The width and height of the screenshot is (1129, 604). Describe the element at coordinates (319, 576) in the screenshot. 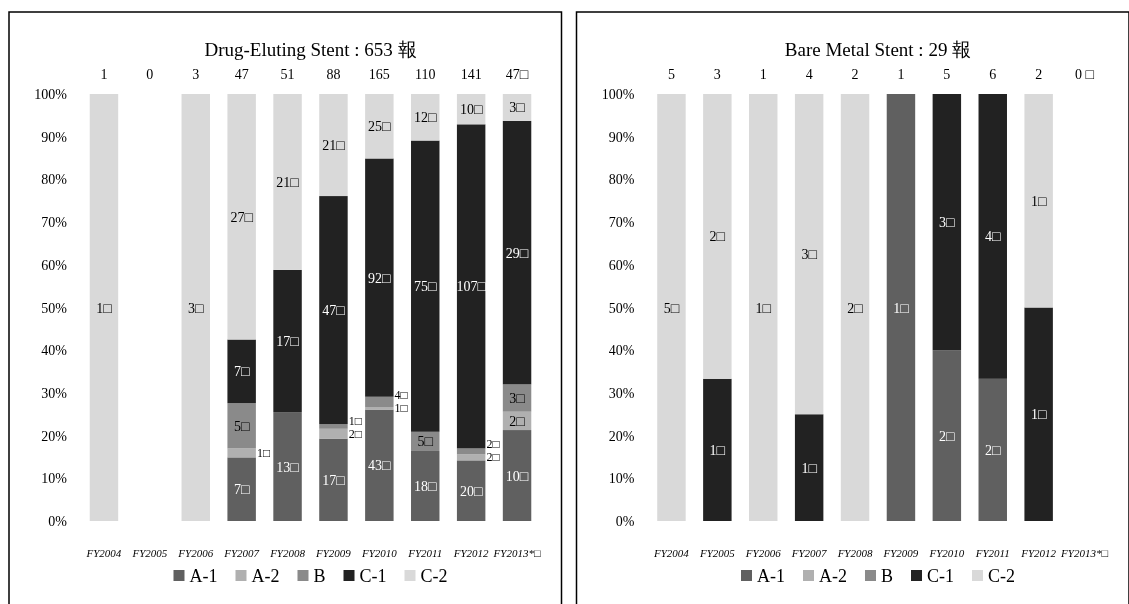

I see `legend-label: B` at that location.